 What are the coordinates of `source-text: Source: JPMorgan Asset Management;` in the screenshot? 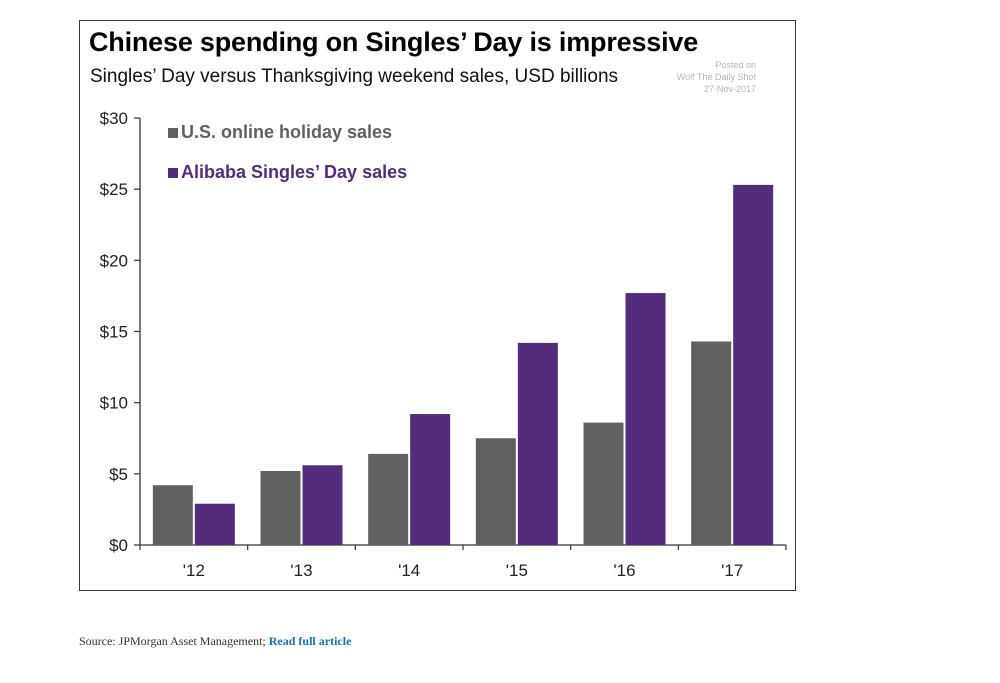 It's located at (172, 641).